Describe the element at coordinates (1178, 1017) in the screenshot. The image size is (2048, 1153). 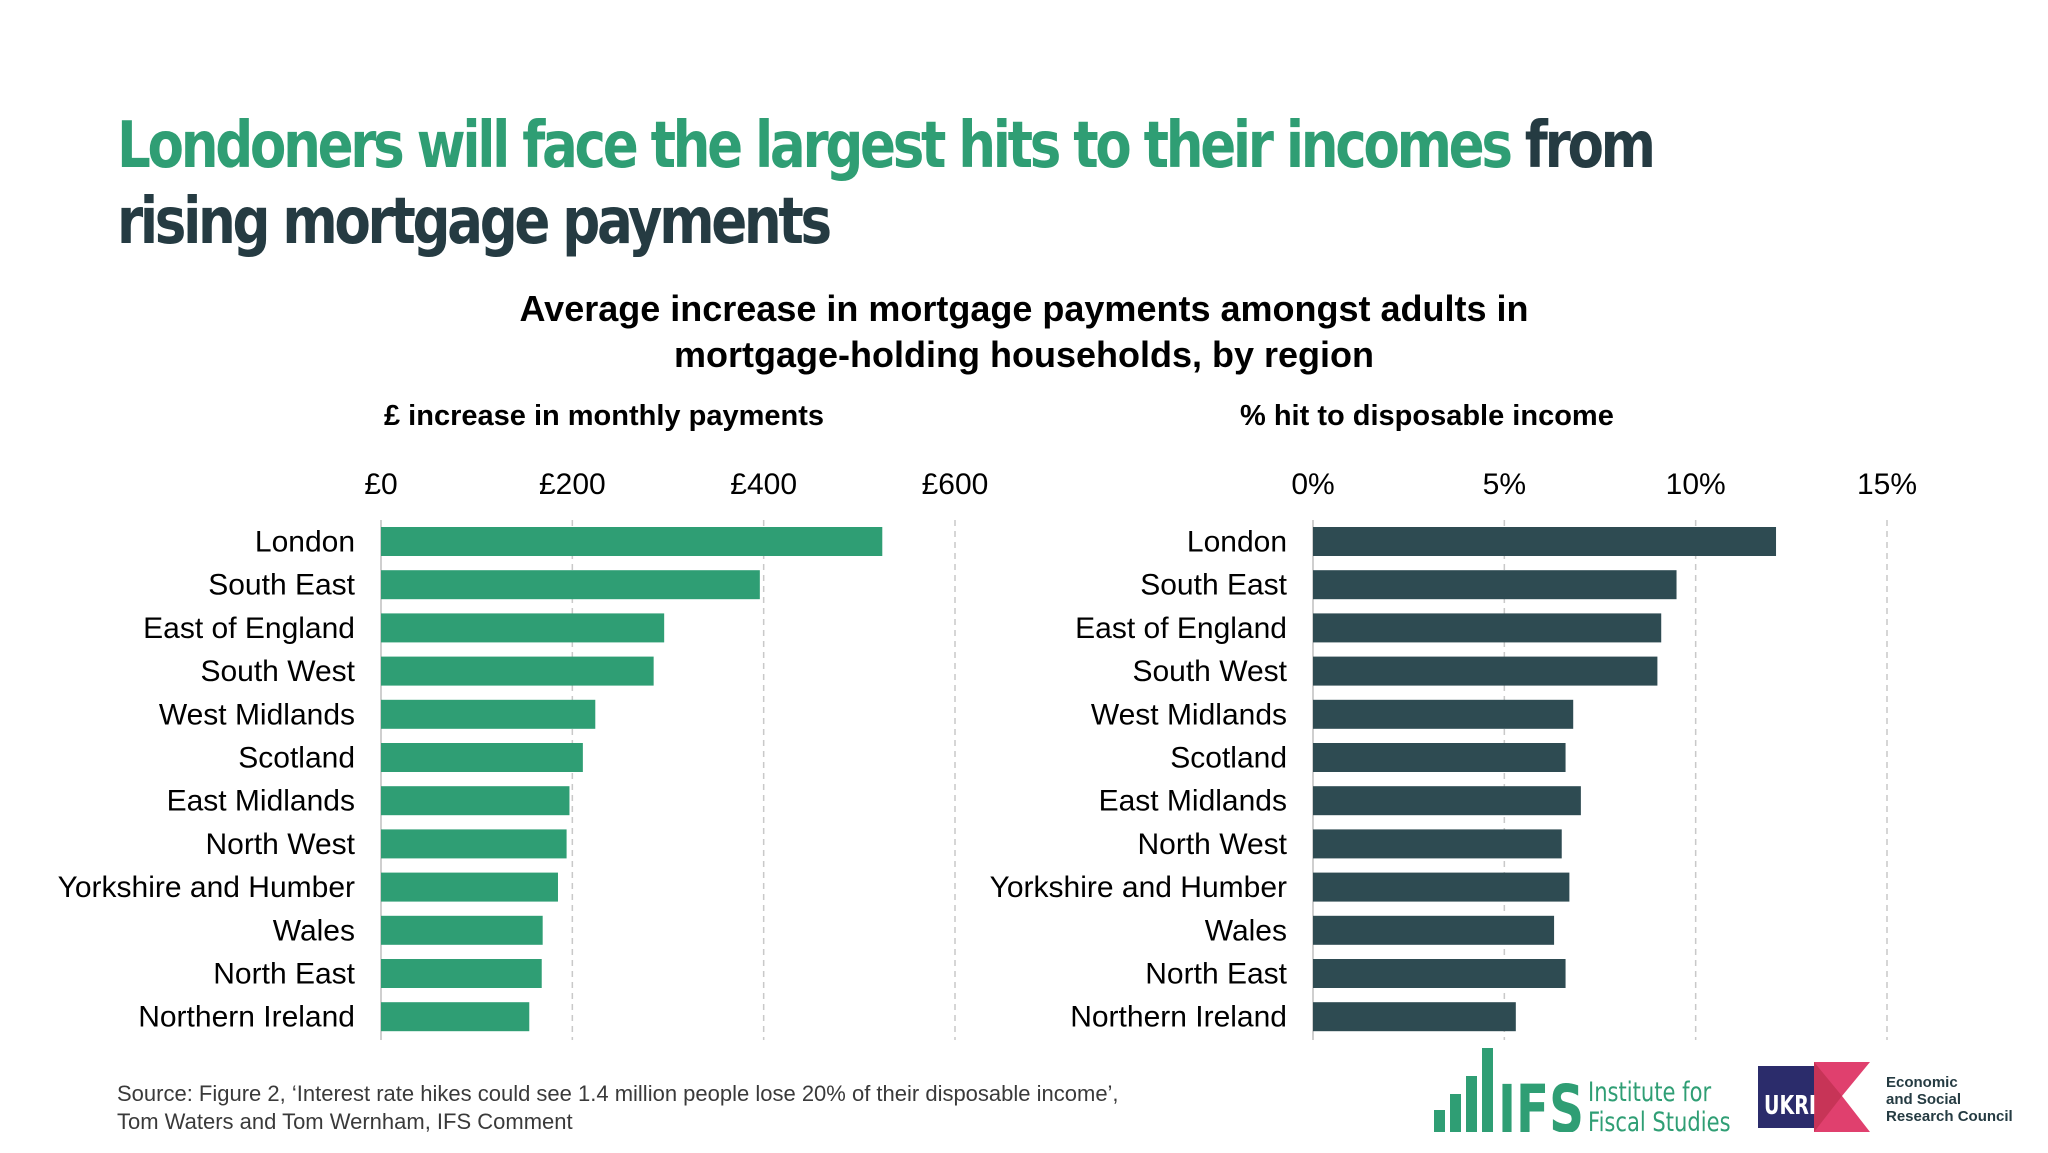
I see `right-category-label: Northern Ireland` at that location.